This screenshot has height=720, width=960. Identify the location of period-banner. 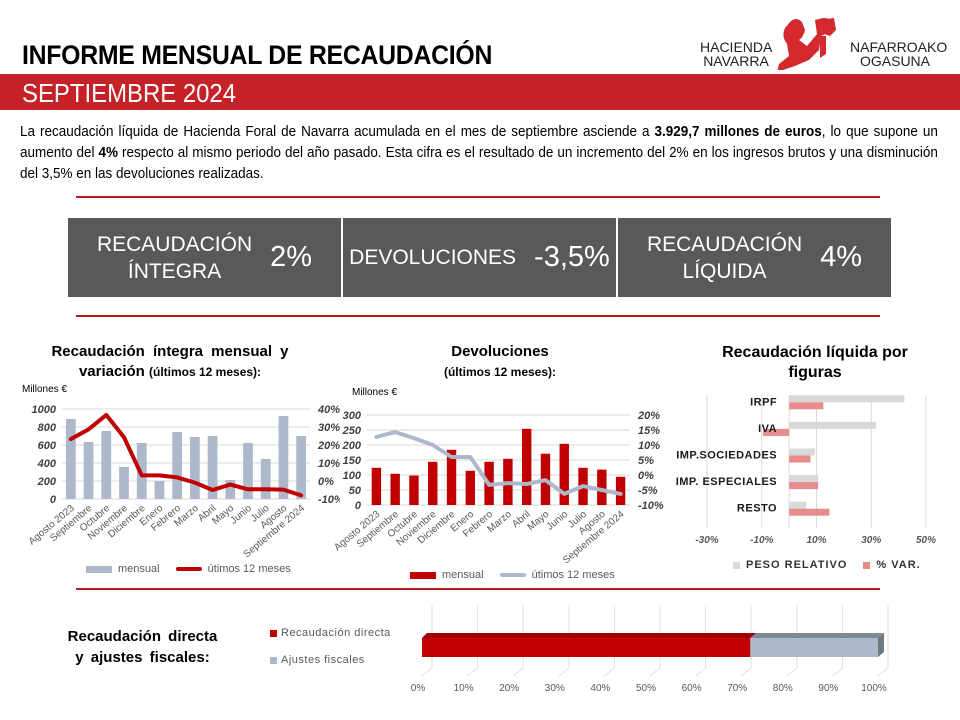
(480, 92).